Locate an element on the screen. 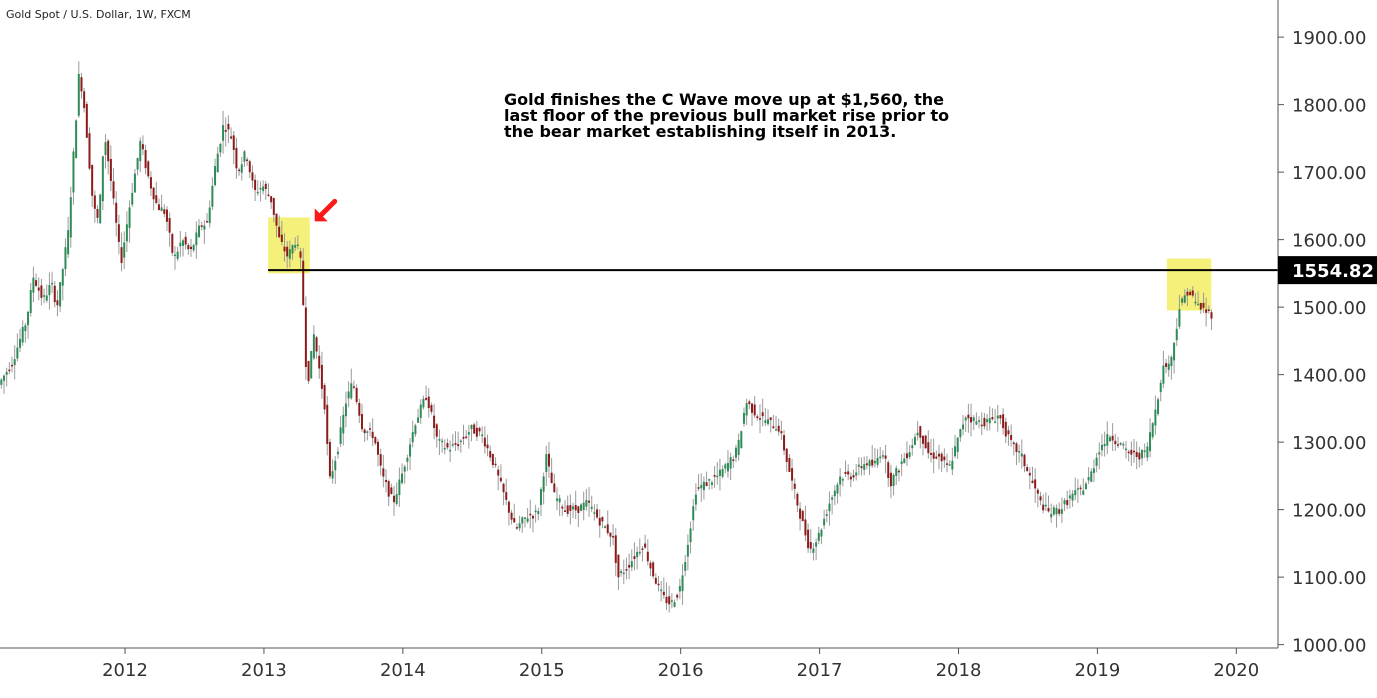 This screenshot has height=698, width=1377. red-arrow-icon is located at coordinates (326, 210).